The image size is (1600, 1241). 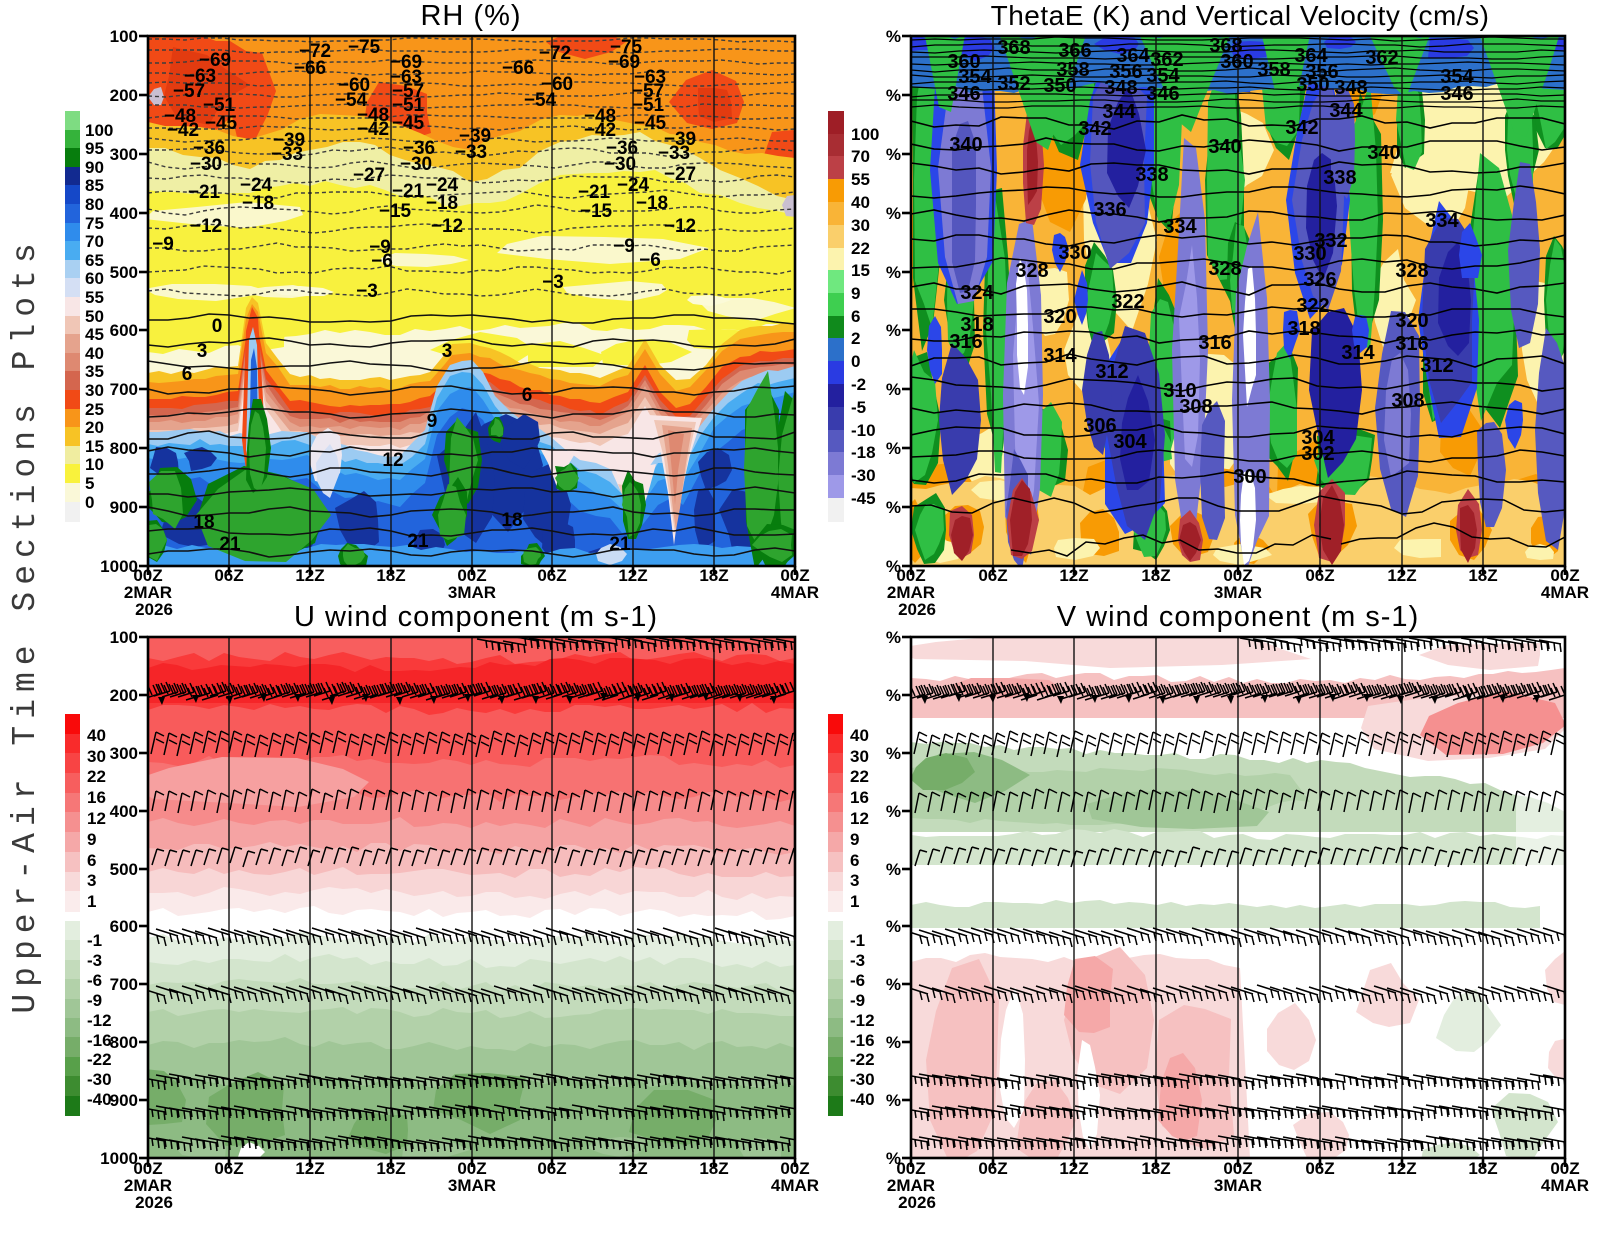 What do you see at coordinates (364, 47) in the screenshot?
I see `svg-text: −75` at bounding box center [364, 47].